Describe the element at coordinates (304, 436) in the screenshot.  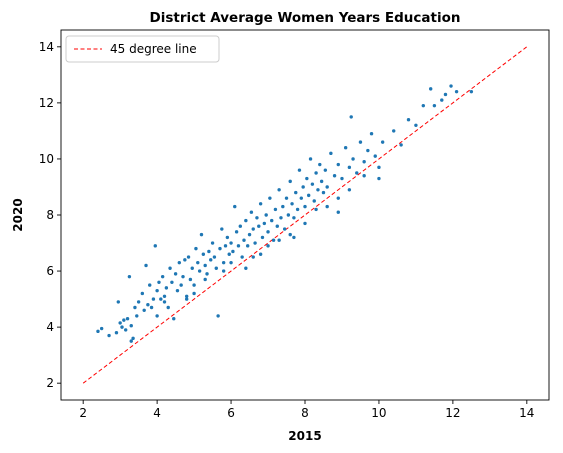
I see `x-axis-label: 2015` at that location.